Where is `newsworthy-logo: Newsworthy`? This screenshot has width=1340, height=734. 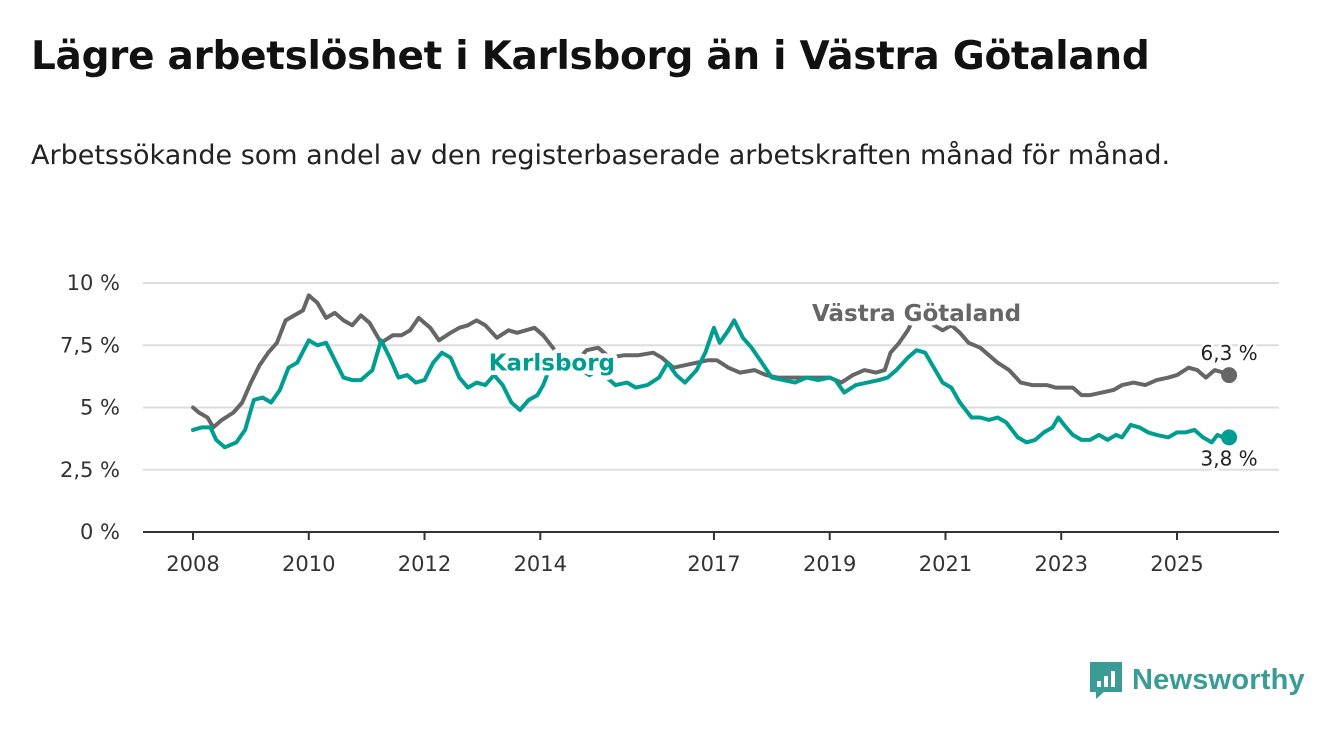
newsworthy-logo: Newsworthy is located at coordinates (1196, 680).